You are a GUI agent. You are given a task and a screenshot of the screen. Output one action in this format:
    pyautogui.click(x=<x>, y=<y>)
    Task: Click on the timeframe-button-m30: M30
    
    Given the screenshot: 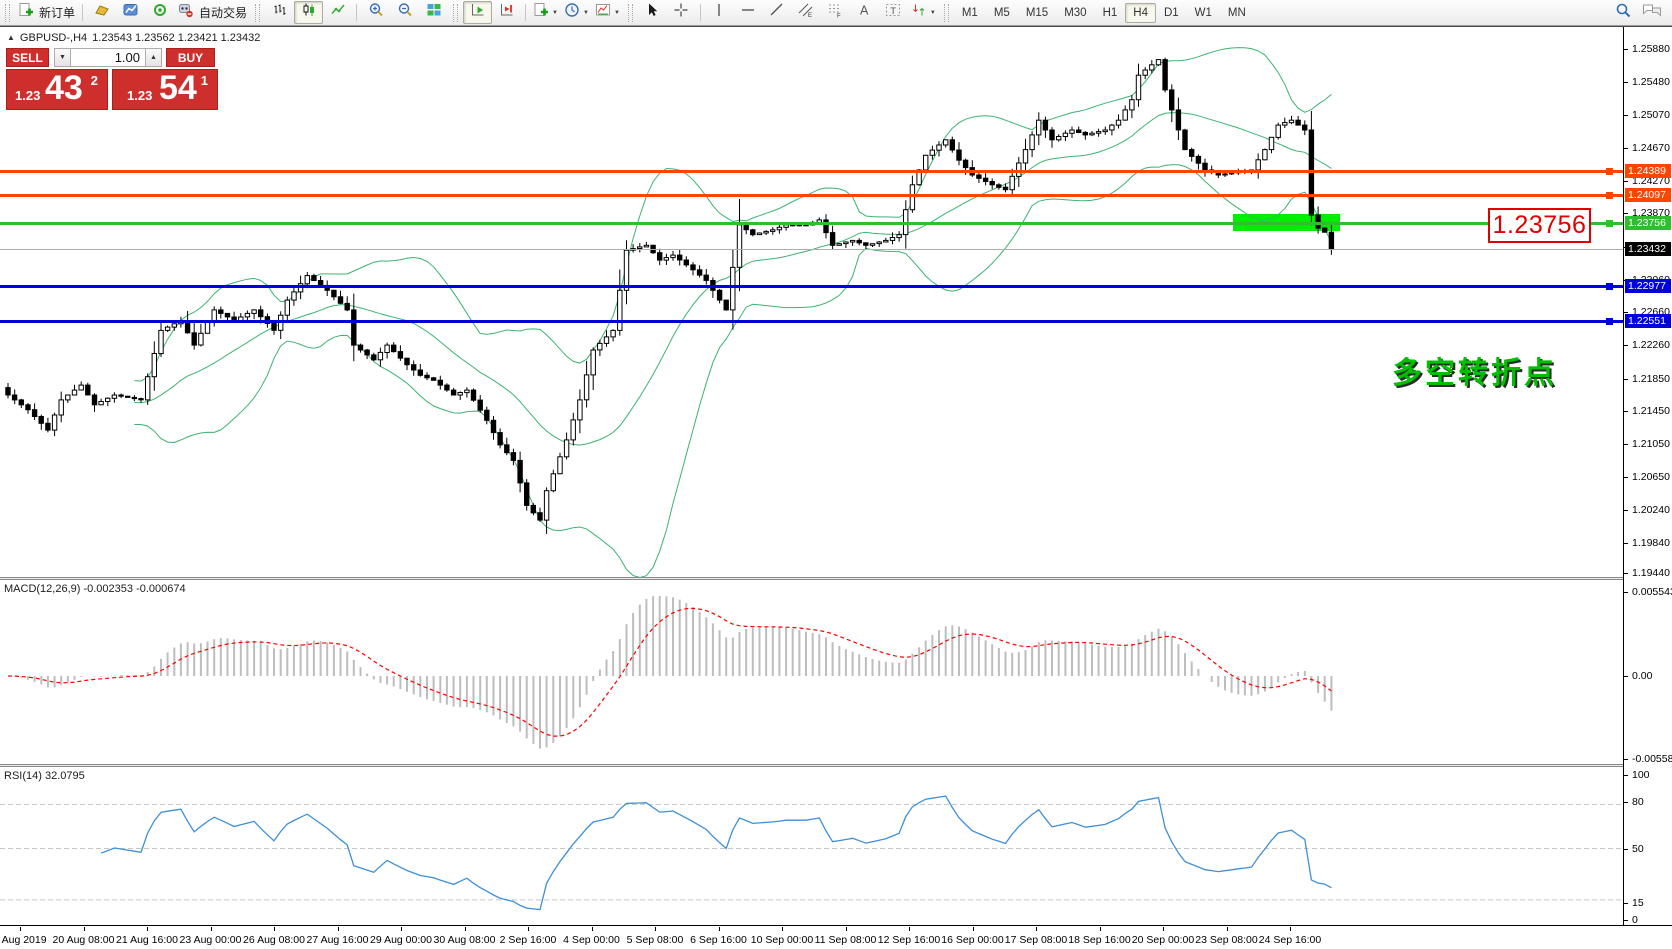 What is the action you would take?
    pyautogui.click(x=1075, y=12)
    